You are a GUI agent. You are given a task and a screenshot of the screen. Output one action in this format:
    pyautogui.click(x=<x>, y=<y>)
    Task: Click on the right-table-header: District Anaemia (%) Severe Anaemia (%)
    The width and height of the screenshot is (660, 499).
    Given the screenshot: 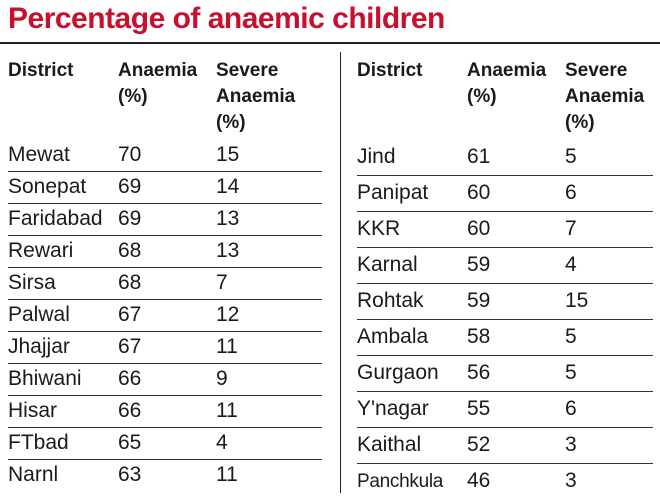 What is the action you would take?
    pyautogui.click(x=505, y=99)
    